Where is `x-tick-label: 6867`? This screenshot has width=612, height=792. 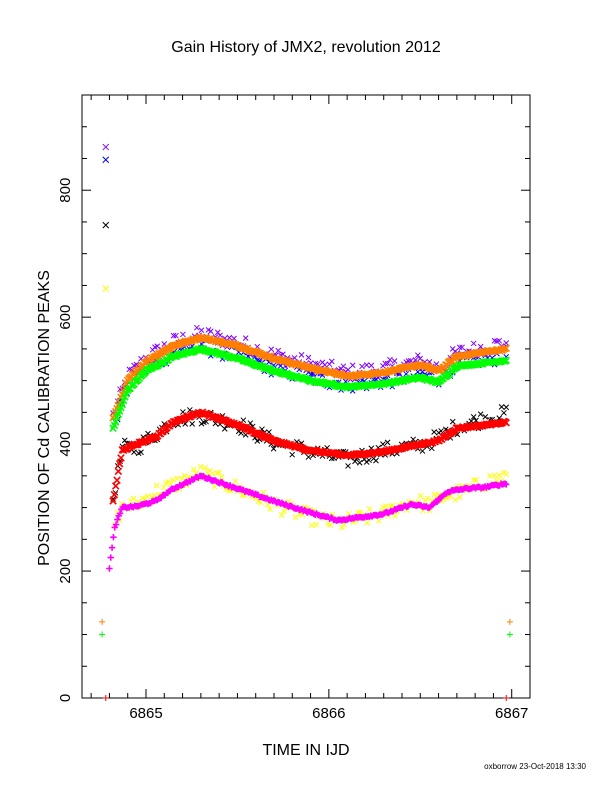 x-tick-label: 6867 is located at coordinates (511, 713).